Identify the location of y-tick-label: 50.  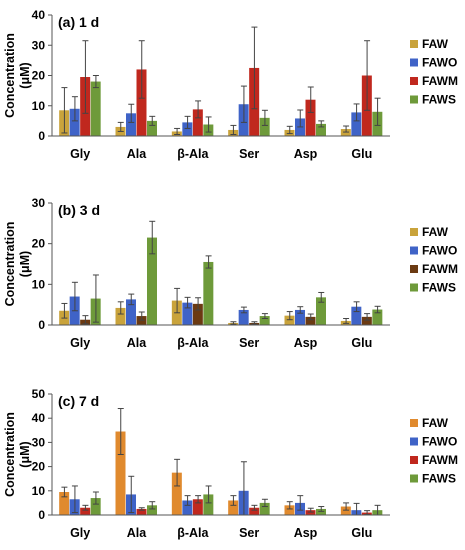
(39, 394).